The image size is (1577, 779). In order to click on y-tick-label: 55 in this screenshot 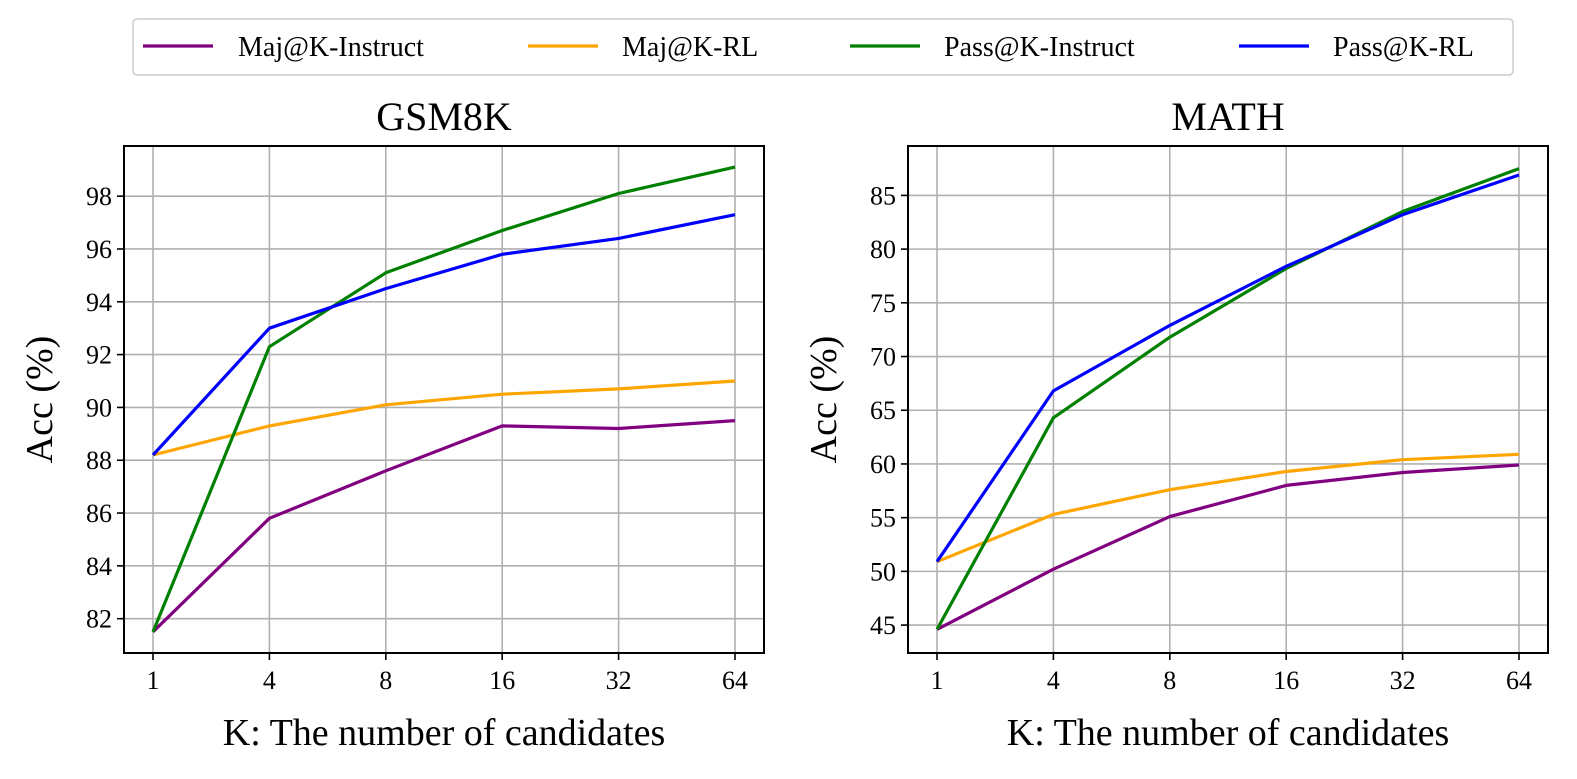, I will do `click(883, 518)`.